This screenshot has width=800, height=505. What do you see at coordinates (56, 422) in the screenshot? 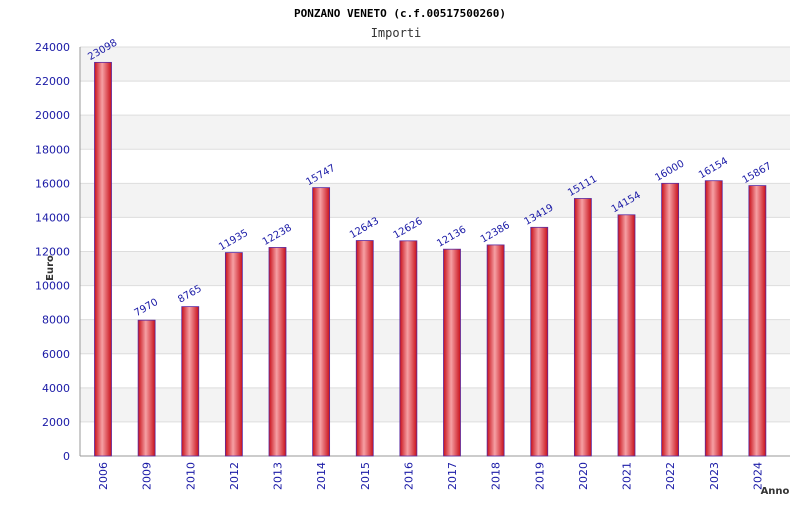
I see `y-tick-label: 2000` at bounding box center [56, 422].